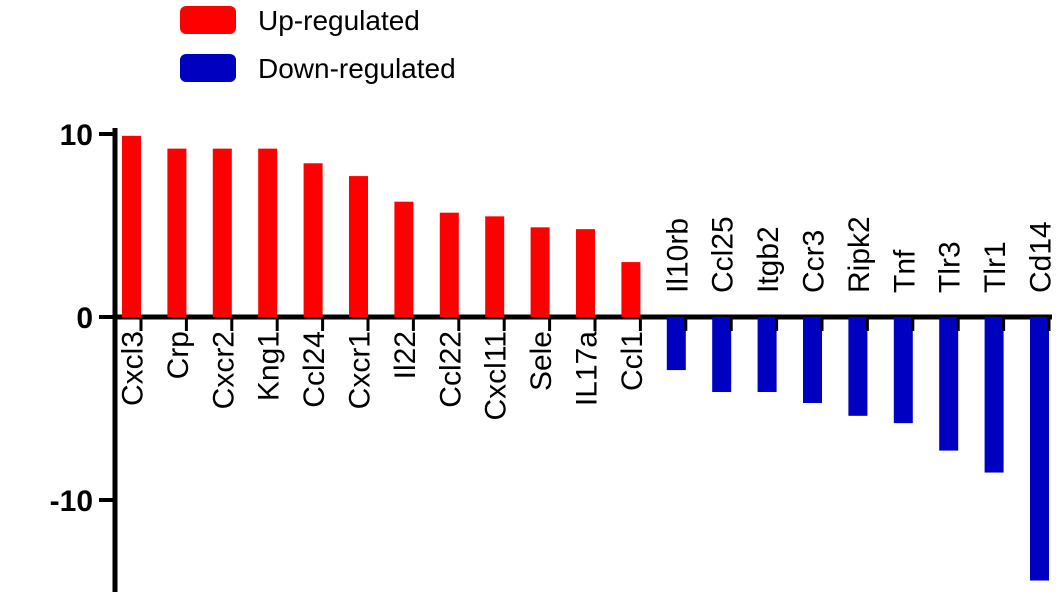 Image resolution: width=1058 pixels, height=594 pixels. I want to click on x-tick-label: Cxcr1, so click(360, 370).